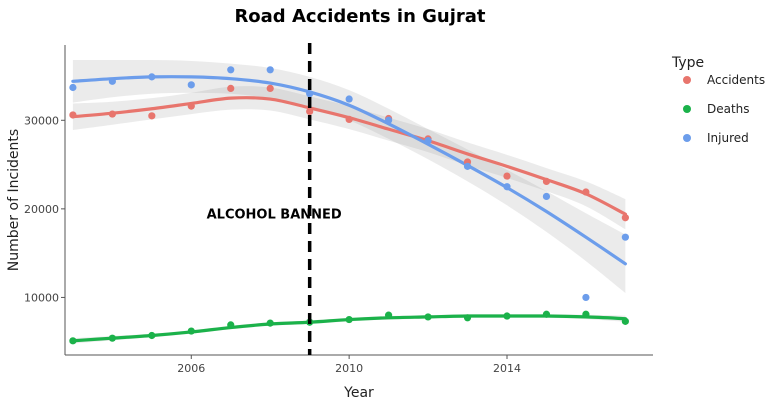 The width and height of the screenshot is (778, 400). Describe the element at coordinates (41, 120) in the screenshot. I see `y-tick-label: 30000` at that location.